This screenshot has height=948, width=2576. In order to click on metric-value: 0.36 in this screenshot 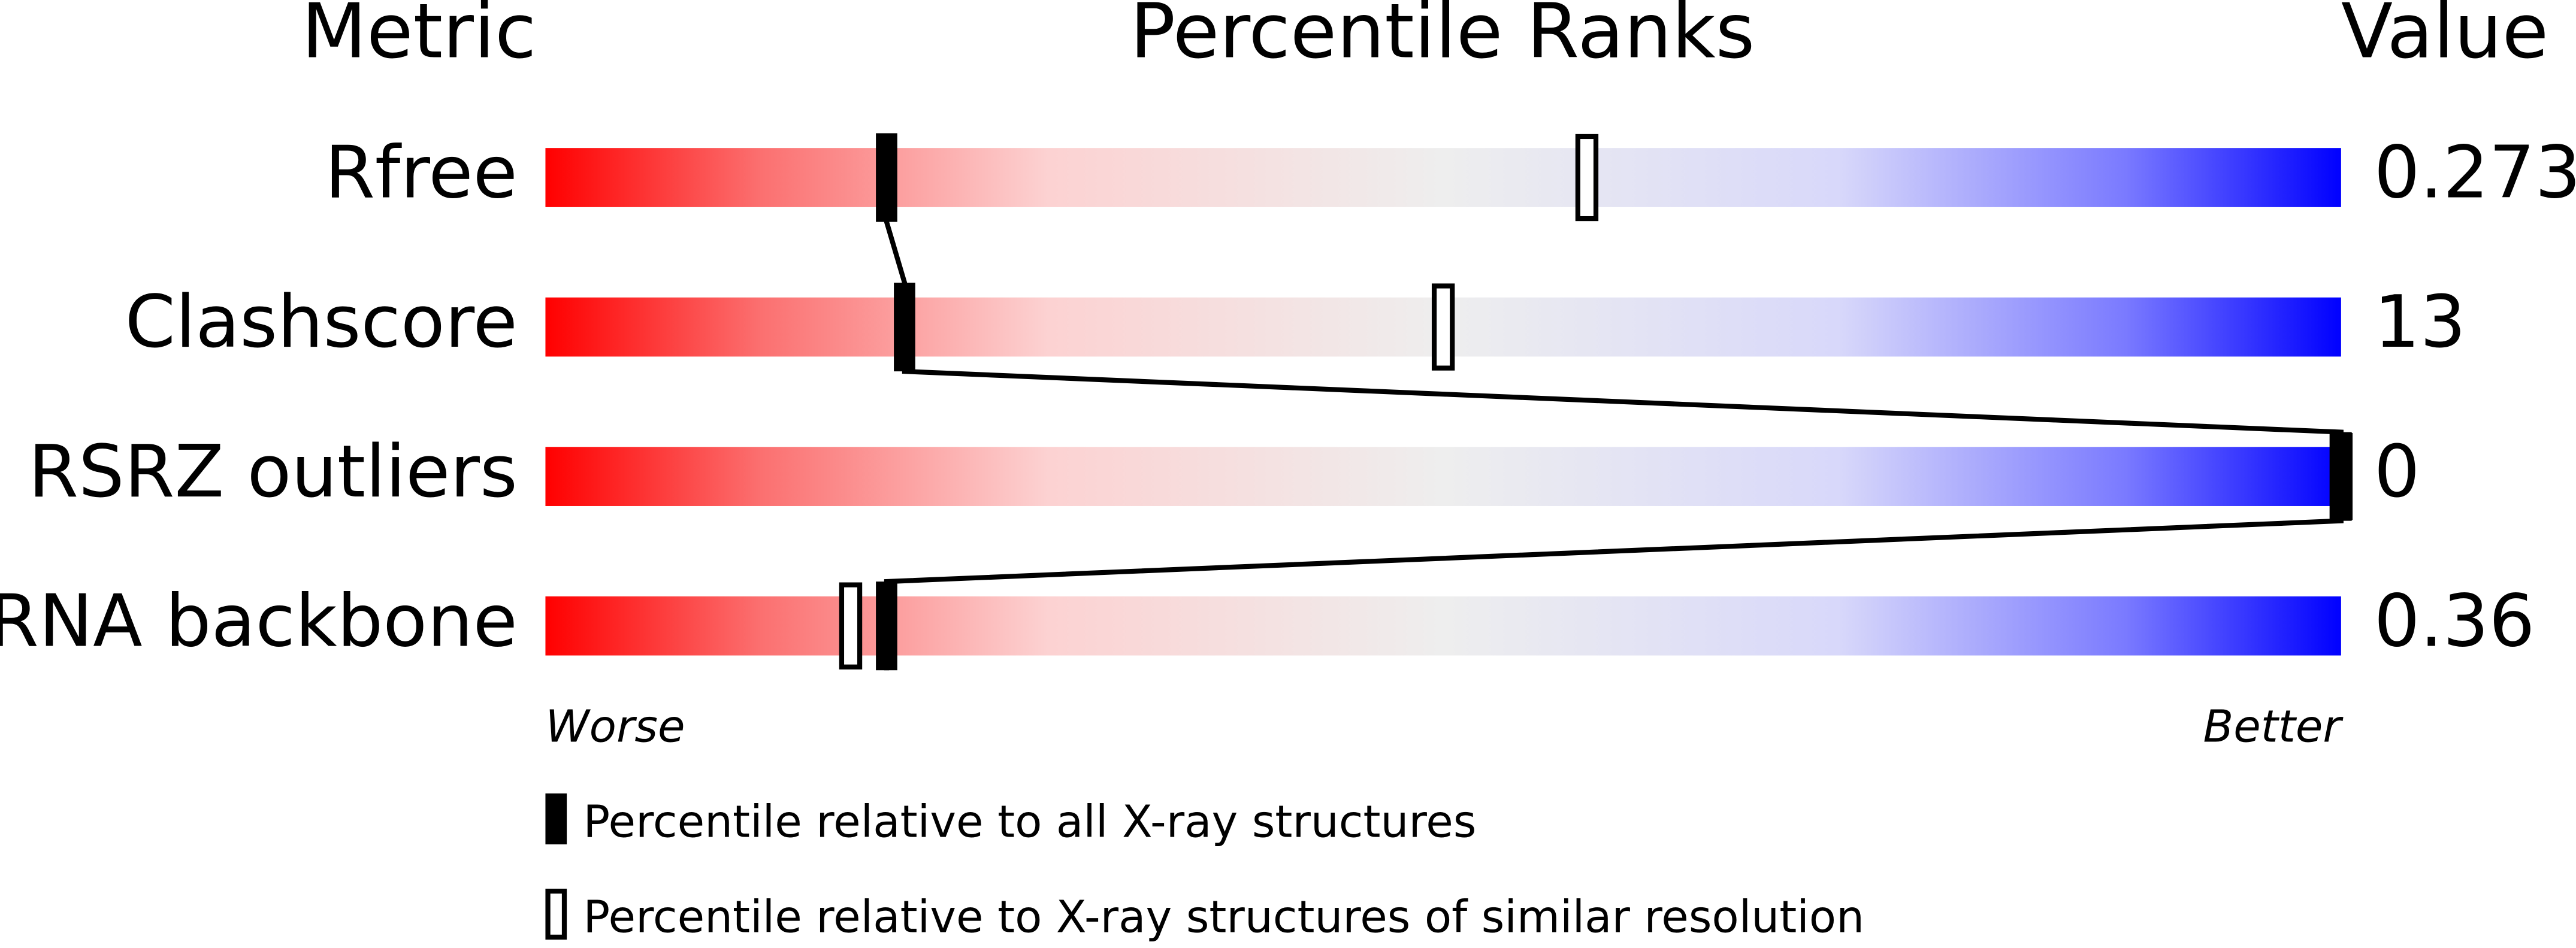, I will do `click(2454, 621)`.